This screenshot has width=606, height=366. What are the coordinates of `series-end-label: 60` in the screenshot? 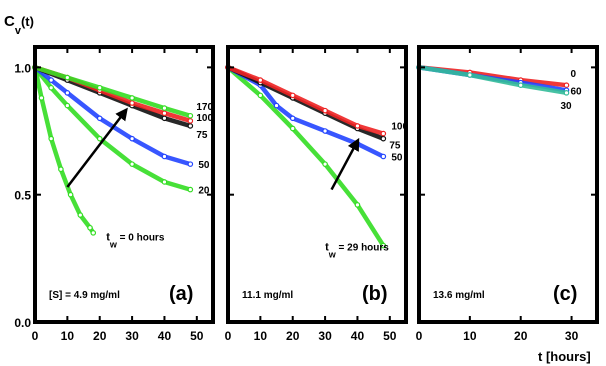 It's located at (576, 91).